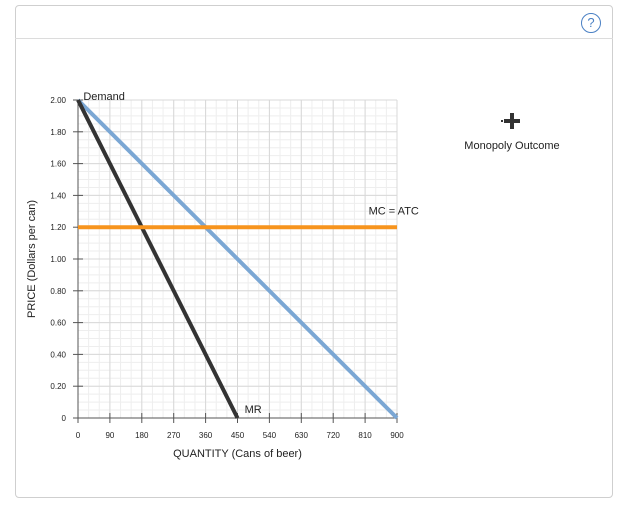 The height and width of the screenshot is (518, 632). Describe the element at coordinates (253, 410) in the screenshot. I see `mr-label: MR` at that location.